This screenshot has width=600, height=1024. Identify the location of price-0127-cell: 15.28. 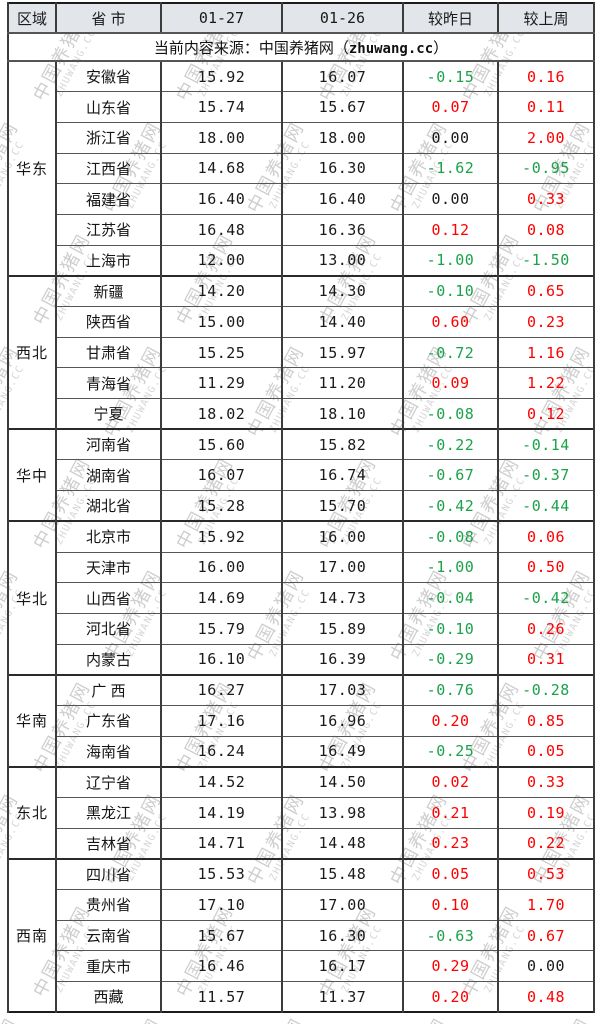
(221, 506).